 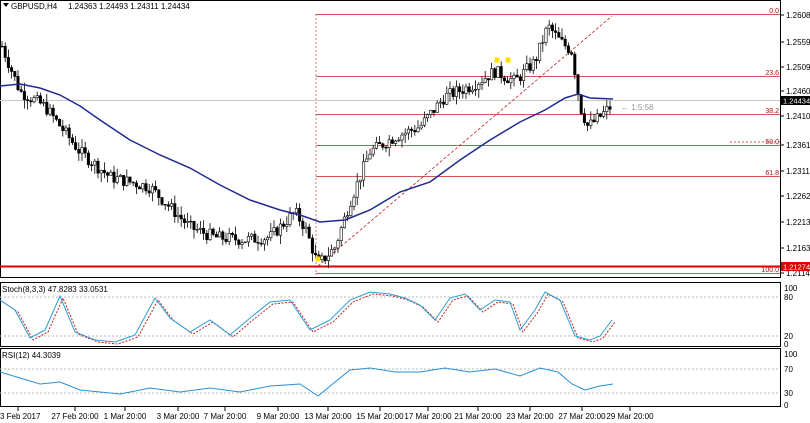 I want to click on price-tick-label: 1.26080, so click(x=798, y=15).